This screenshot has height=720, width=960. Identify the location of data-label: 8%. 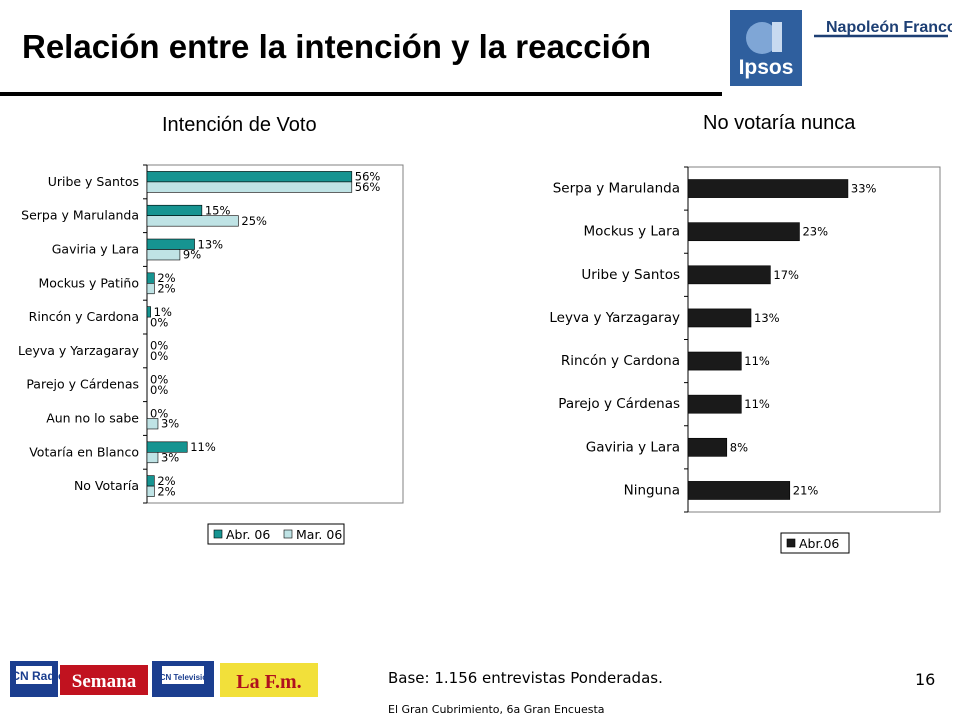
(739, 447).